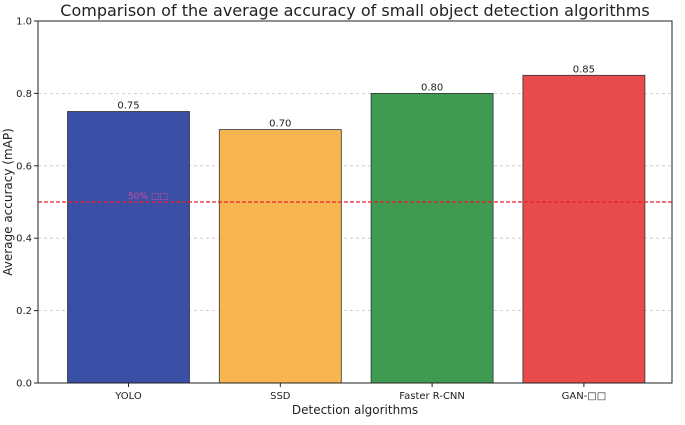  What do you see at coordinates (280, 124) in the screenshot?
I see `data-label: 0.70` at bounding box center [280, 124].